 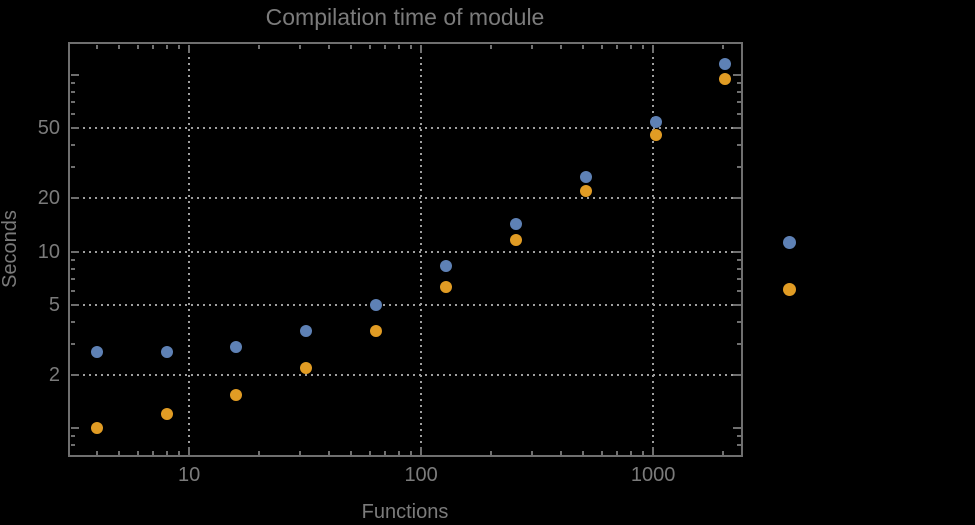 What do you see at coordinates (405, 512) in the screenshot?
I see `x-axis-label: Functions` at bounding box center [405, 512].